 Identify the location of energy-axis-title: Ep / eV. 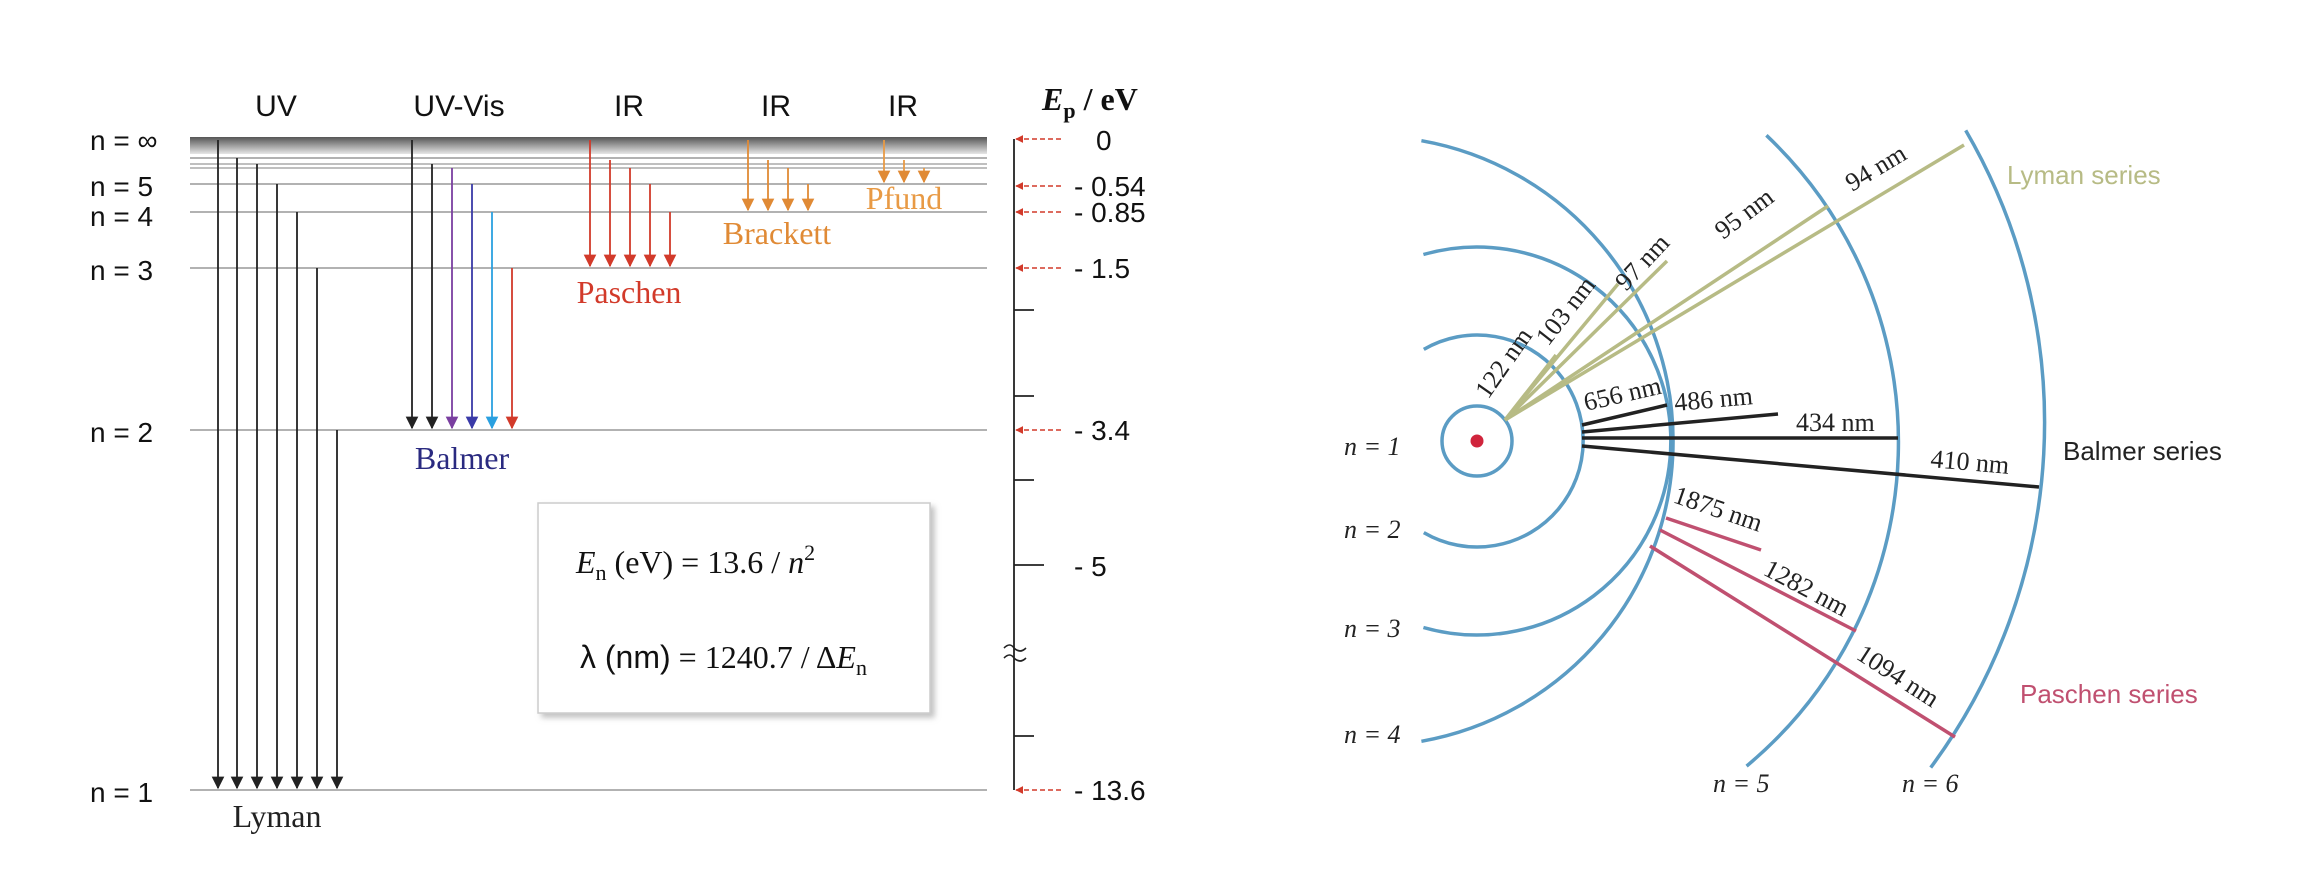
(1089, 102).